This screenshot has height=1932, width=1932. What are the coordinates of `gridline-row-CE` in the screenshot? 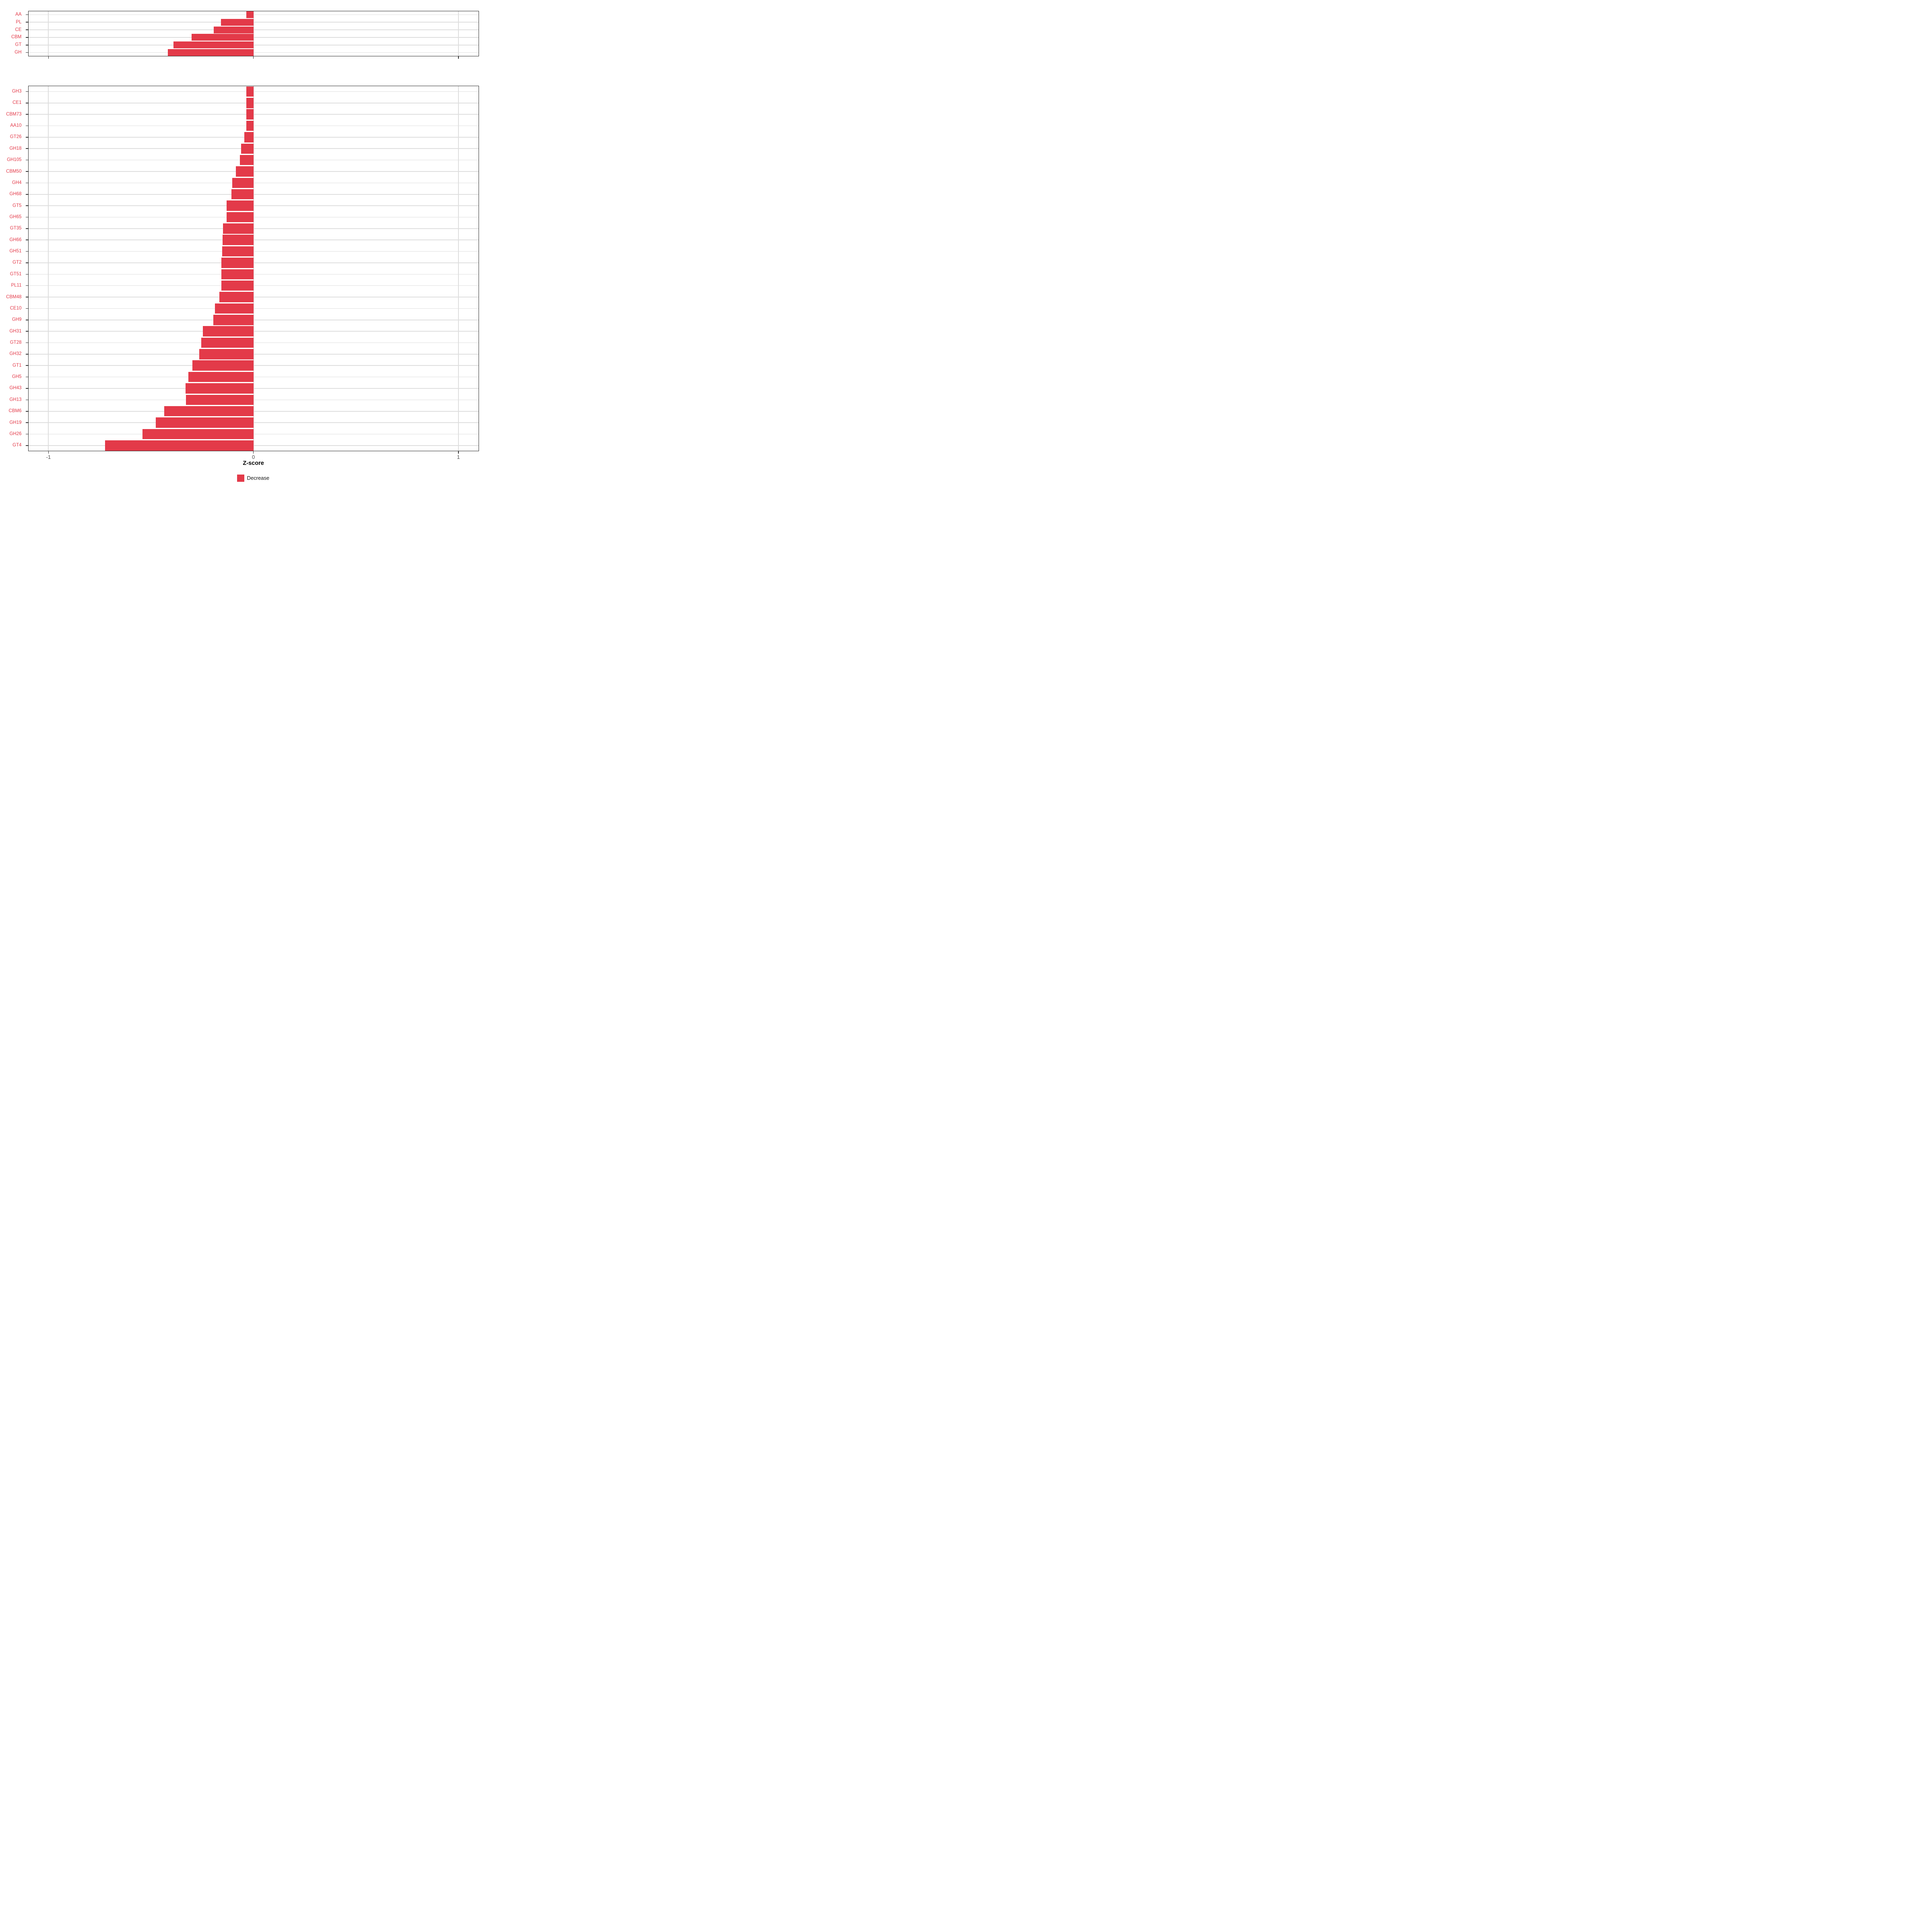 It's located at (253, 29).